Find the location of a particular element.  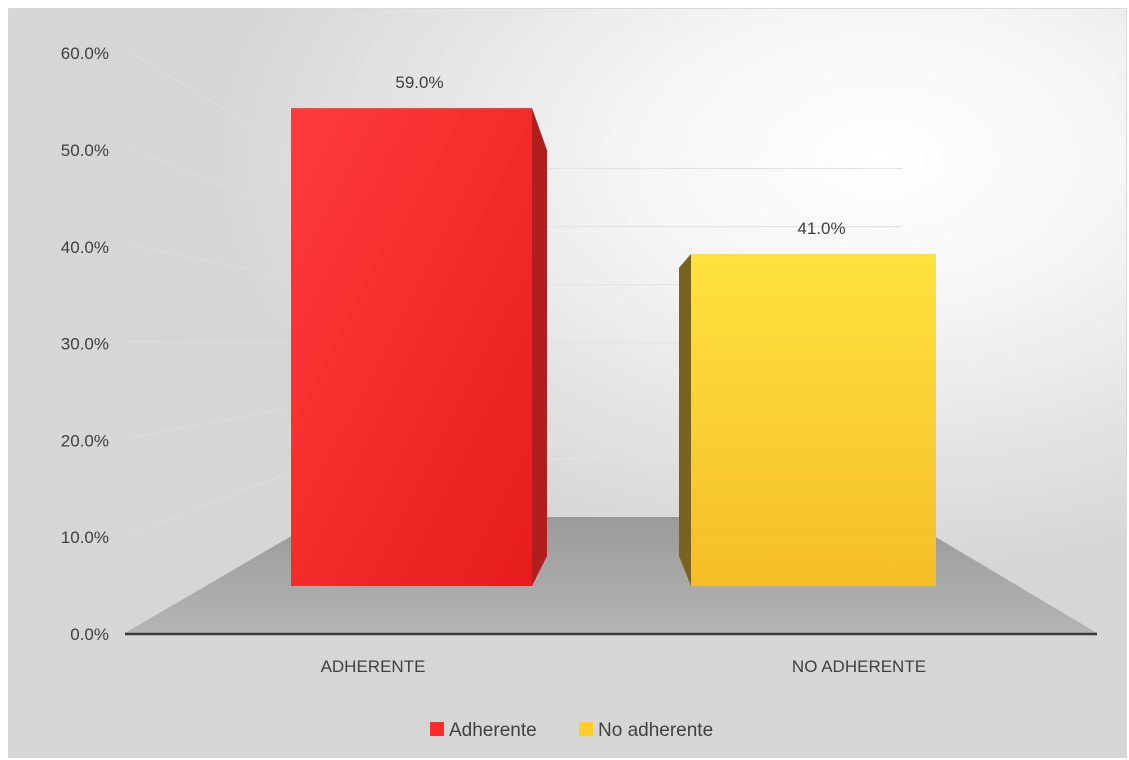

y-tick-label: 0.0% is located at coordinates (89, 634).